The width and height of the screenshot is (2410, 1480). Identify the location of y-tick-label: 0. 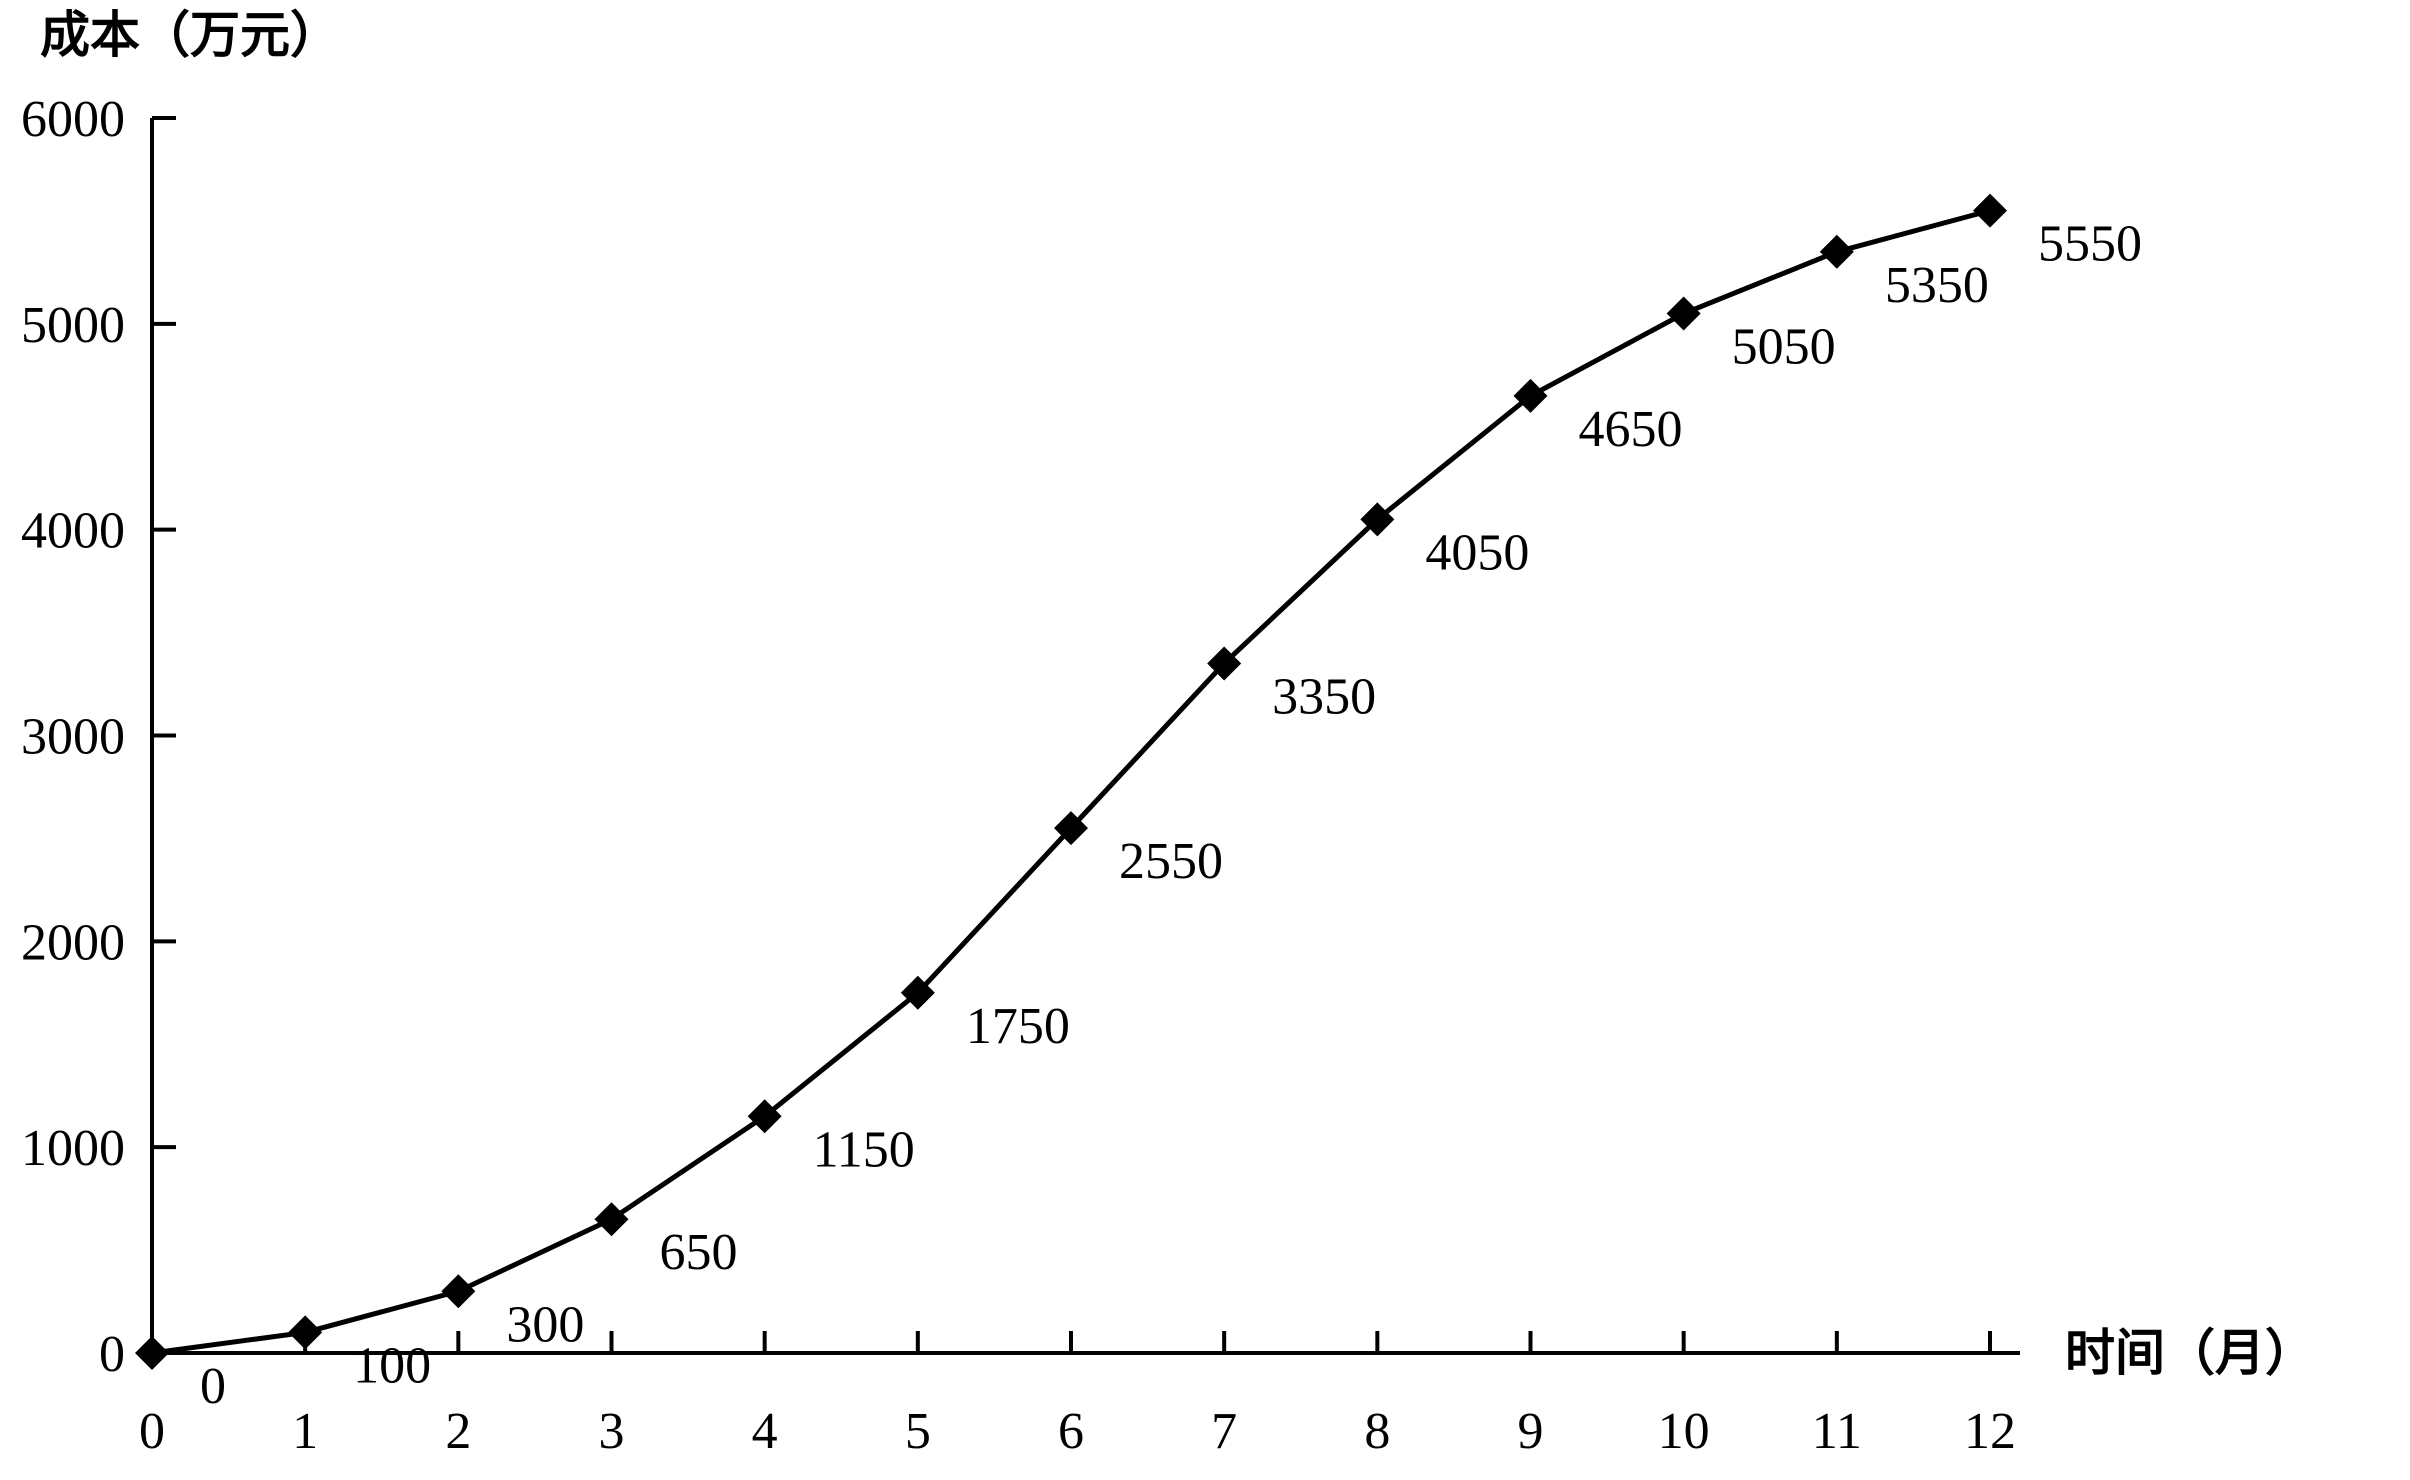
(112, 1354).